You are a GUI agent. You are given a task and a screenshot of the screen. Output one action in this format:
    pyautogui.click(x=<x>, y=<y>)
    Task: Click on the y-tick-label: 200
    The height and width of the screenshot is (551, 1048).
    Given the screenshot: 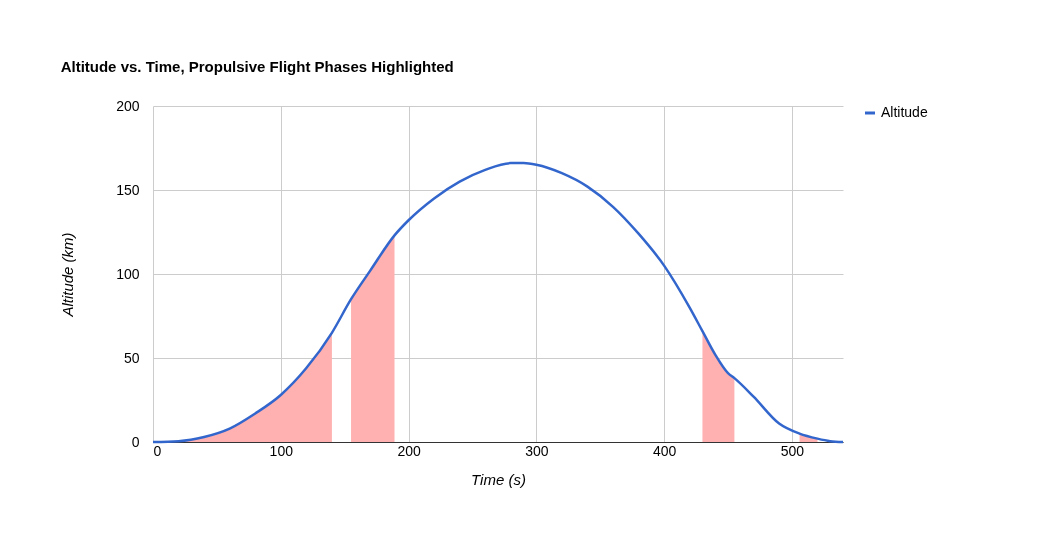 What is the action you would take?
    pyautogui.click(x=128, y=105)
    